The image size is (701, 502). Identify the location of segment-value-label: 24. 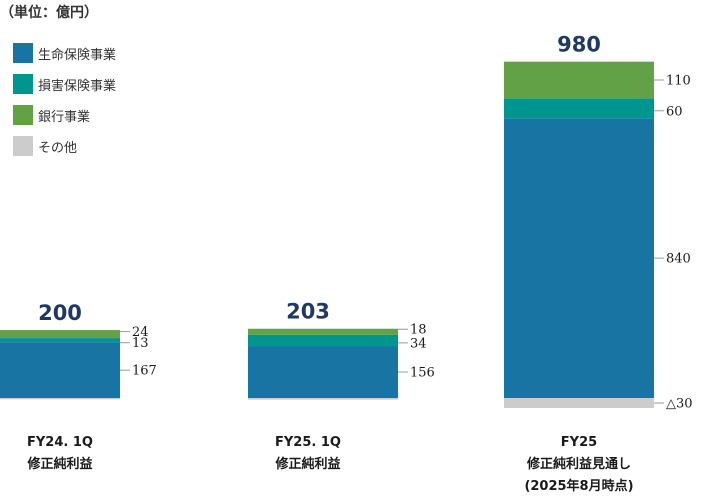
(140, 332).